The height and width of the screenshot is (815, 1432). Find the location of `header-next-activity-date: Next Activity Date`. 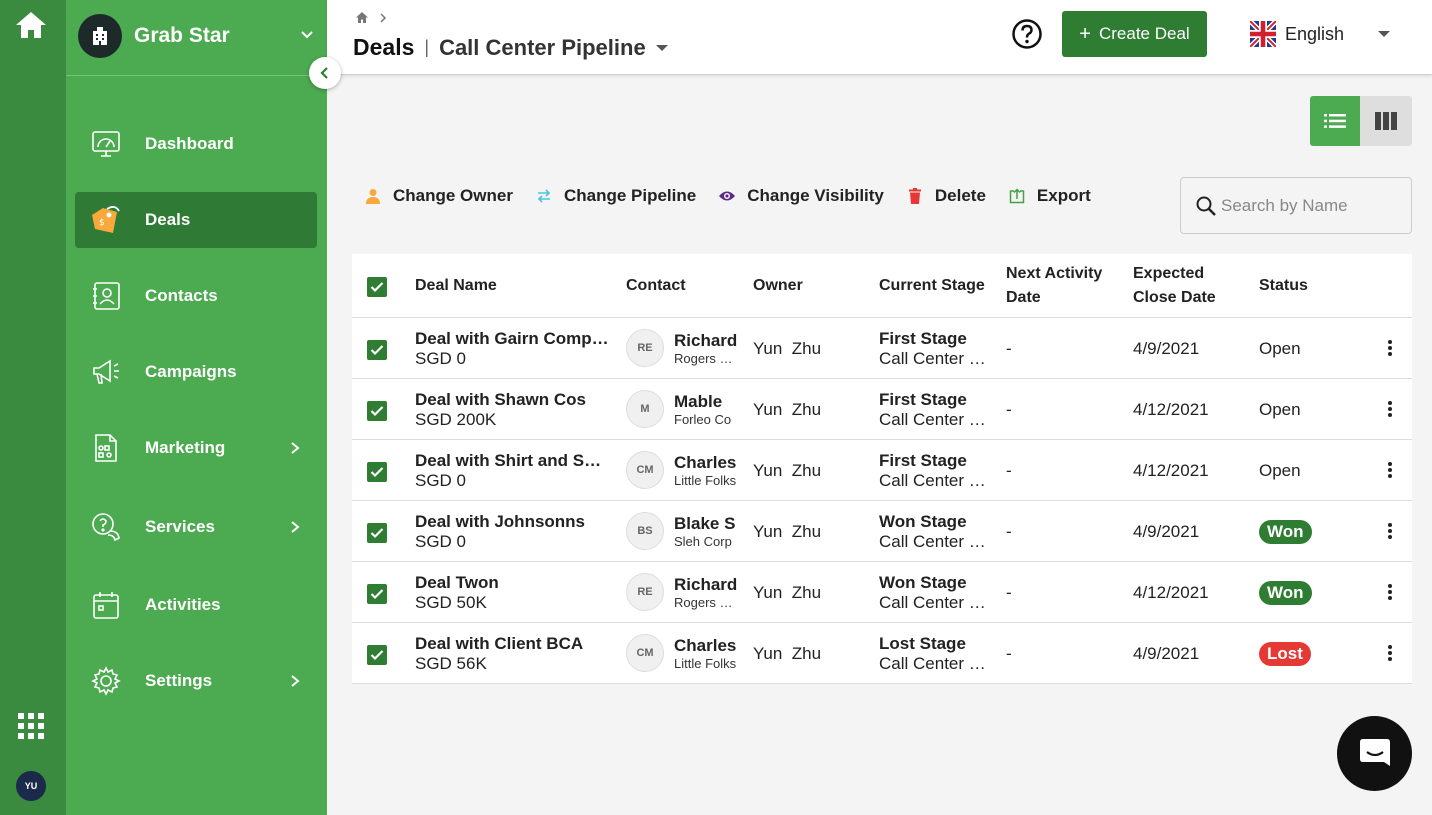

header-next-activity-date: Next Activity Date is located at coordinates (1054, 286).